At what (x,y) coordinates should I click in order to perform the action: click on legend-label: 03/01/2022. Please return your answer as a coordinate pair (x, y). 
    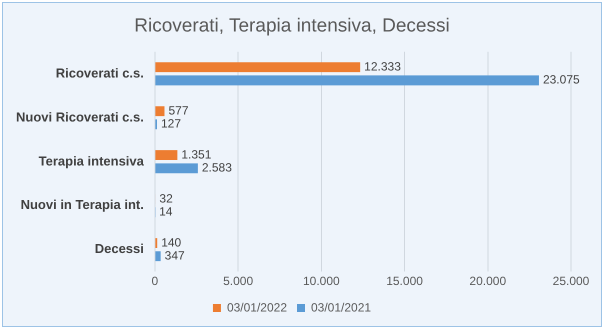
    Looking at the image, I should click on (257, 307).